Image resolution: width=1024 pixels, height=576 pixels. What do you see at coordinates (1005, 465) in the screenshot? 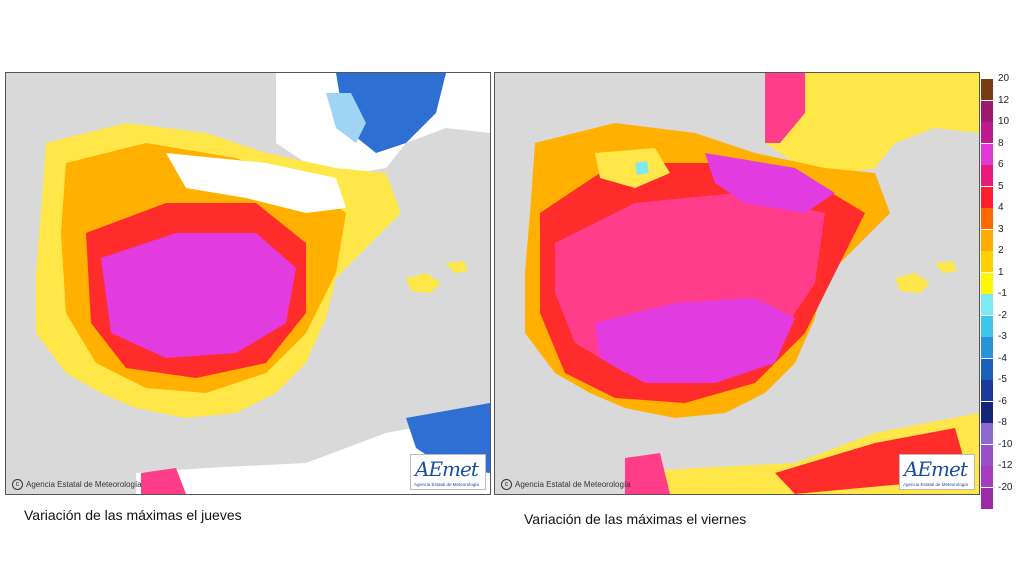
I see `legend-label: -12` at bounding box center [1005, 465].